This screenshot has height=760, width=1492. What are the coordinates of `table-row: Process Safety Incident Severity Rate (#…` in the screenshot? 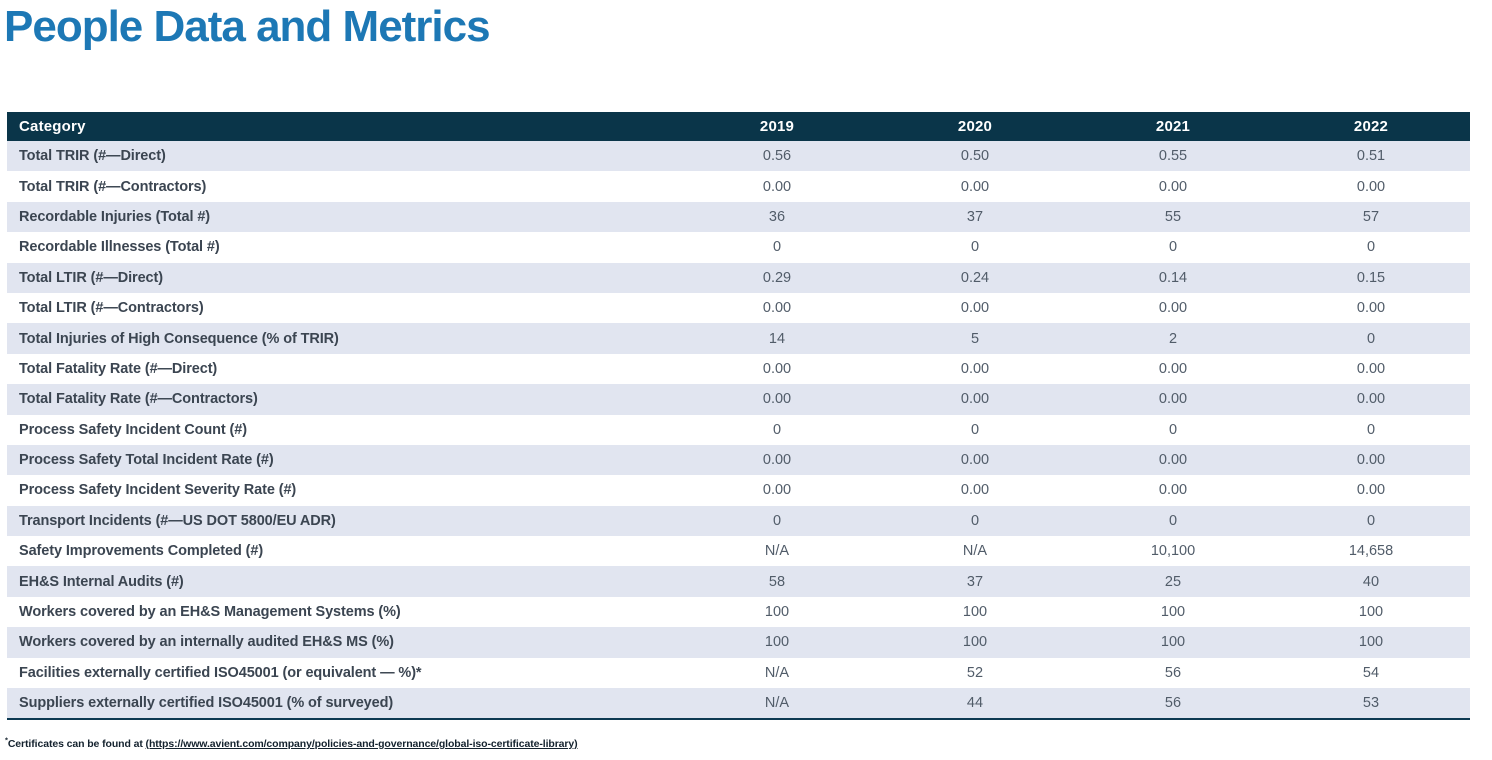 It's located at (738, 490).